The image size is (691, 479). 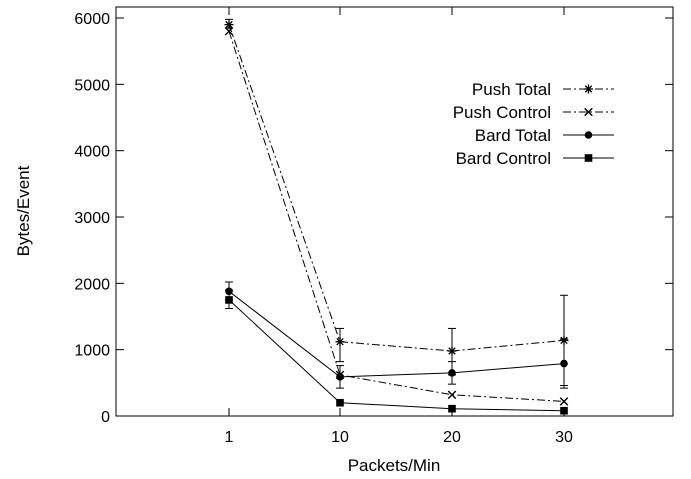 I want to click on x-axis-title: Packets/Min, so click(x=394, y=465).